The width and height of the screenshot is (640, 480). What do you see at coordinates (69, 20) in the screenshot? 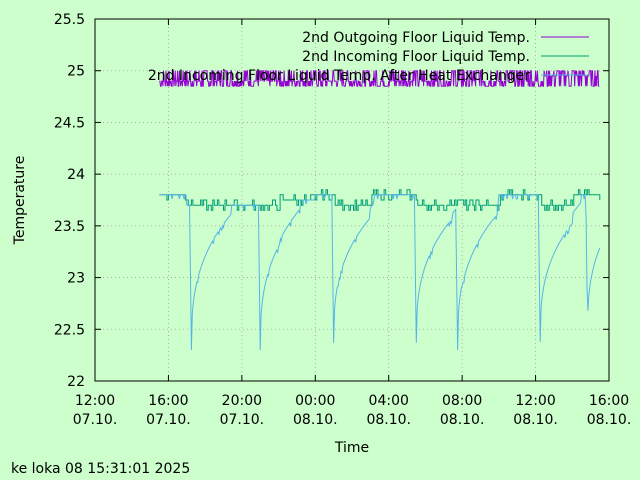
I see `y-tick-label: 25.5` at bounding box center [69, 20].